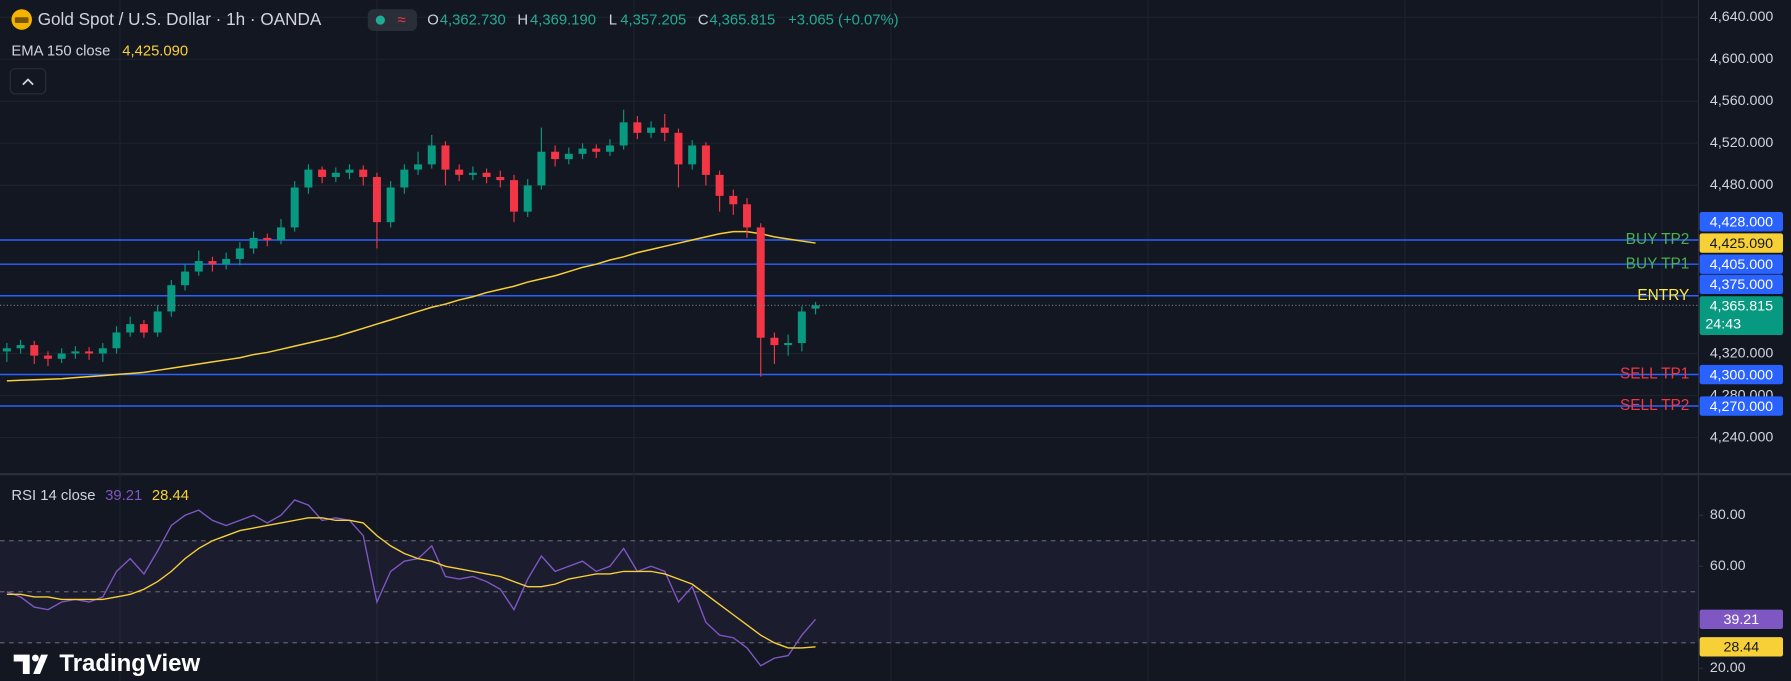 This screenshot has height=681, width=1791. Describe the element at coordinates (21, 20) in the screenshot. I see `symbol-icon-bar` at that location.